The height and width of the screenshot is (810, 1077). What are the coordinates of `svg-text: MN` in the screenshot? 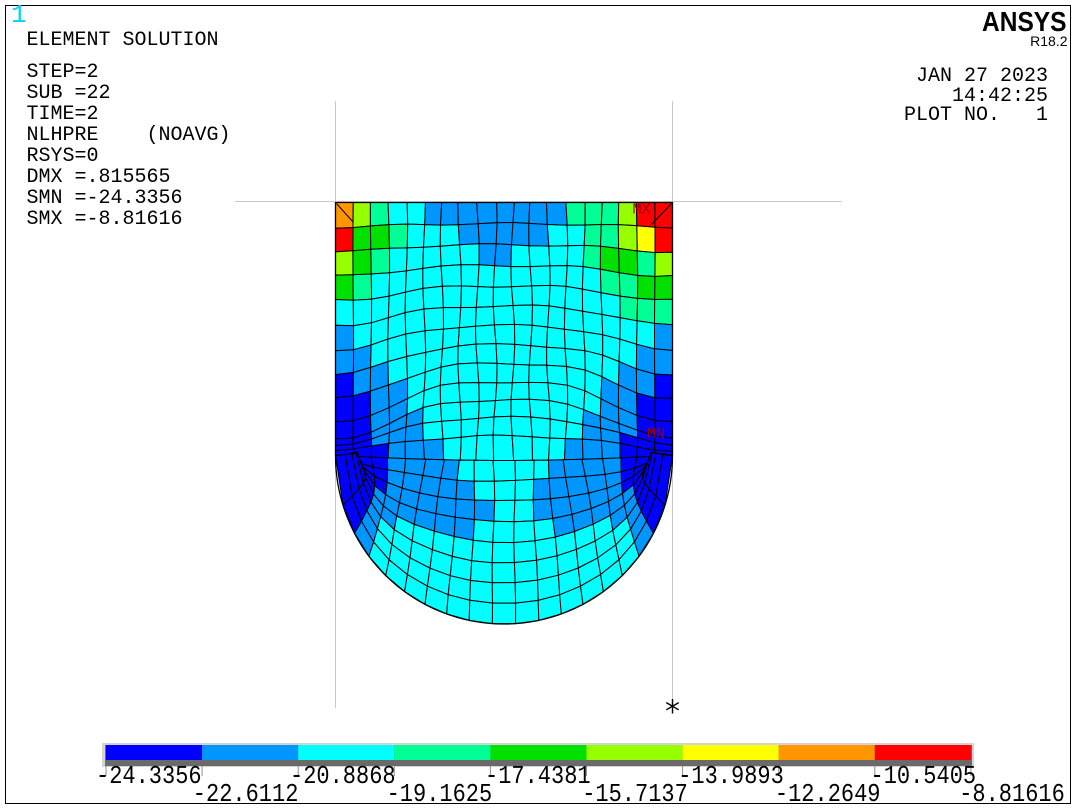 It's located at (656, 434).